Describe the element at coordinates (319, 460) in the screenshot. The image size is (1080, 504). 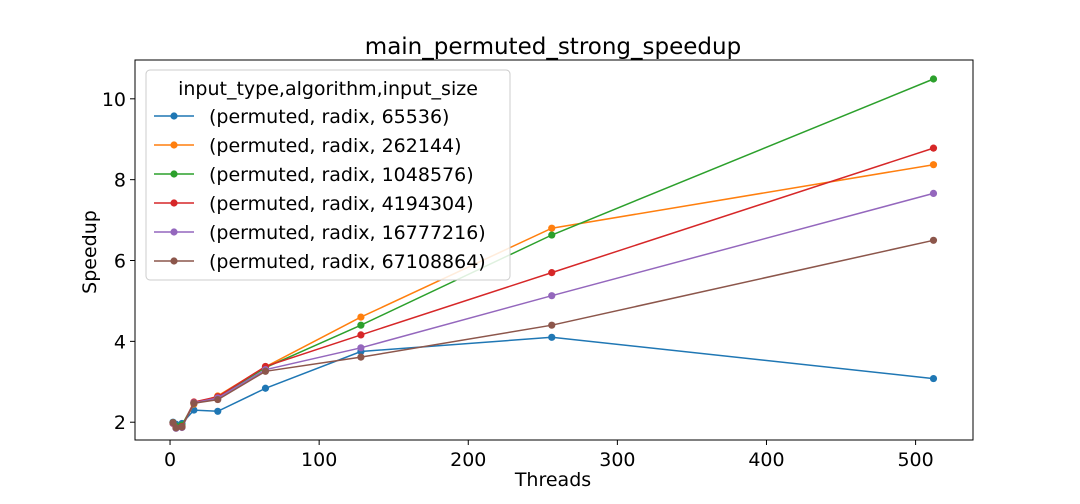
I see `x-tick-label: 100` at that location.